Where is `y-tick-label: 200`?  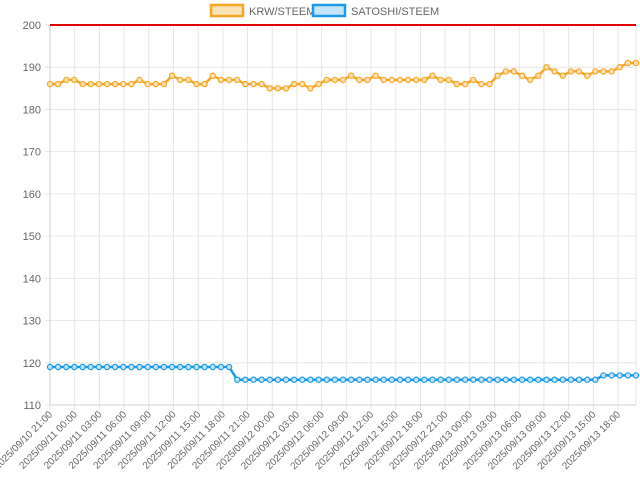 y-tick-label: 200 is located at coordinates (32, 26).